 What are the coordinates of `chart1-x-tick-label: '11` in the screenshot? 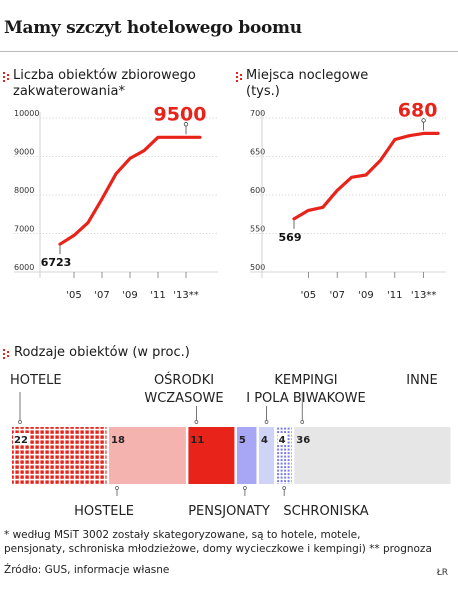 It's located at (157, 295).